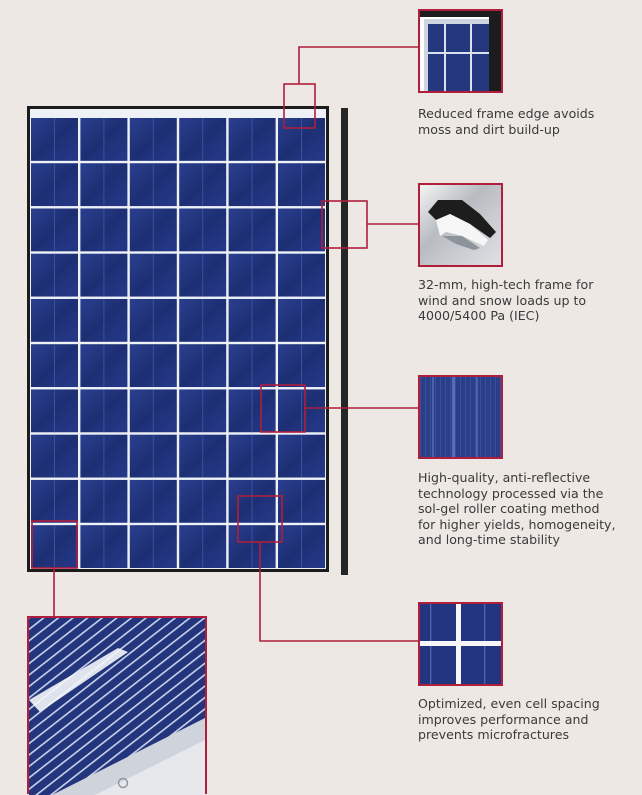 The image size is (642, 795). Describe the element at coordinates (460, 417) in the screenshot. I see `thumbnail-anti-reflective` at that location.